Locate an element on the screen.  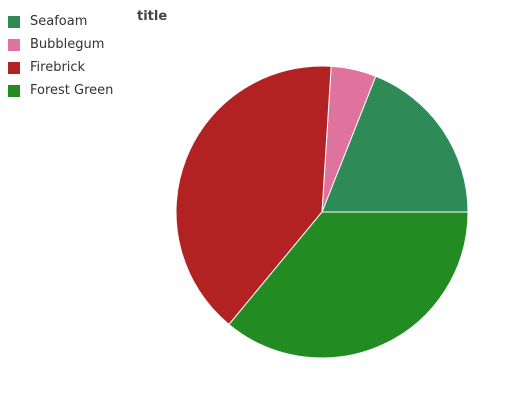
legend-item-firebrick: Firebrick is located at coordinates (60, 67).